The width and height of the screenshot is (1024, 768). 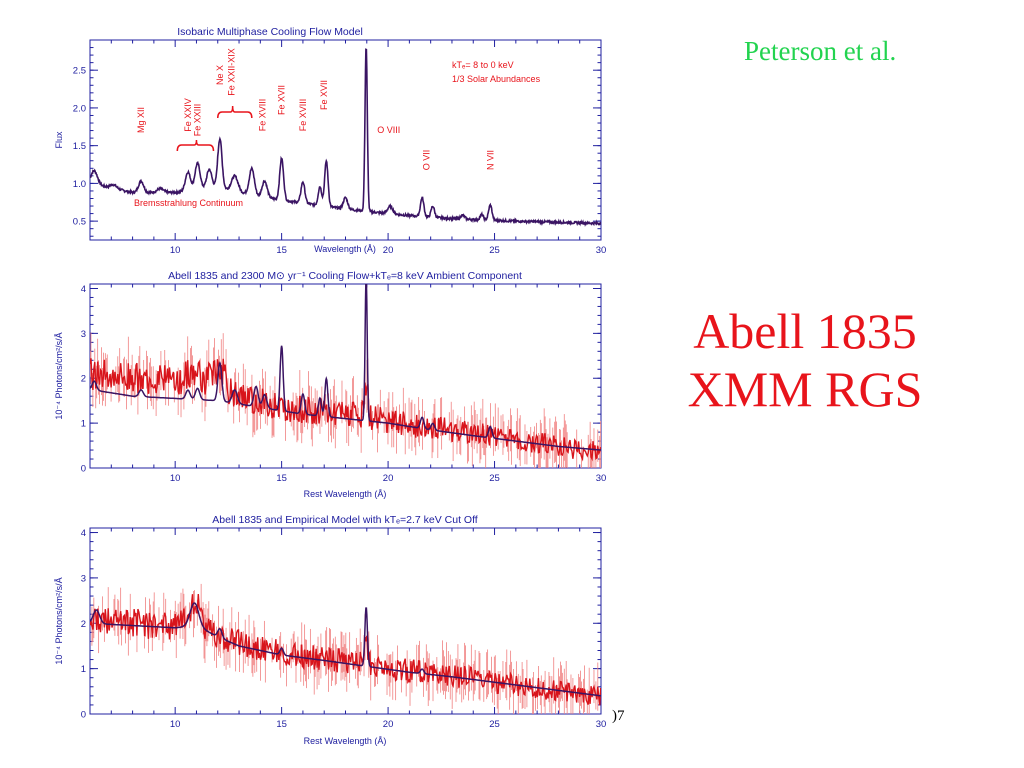 I want to click on line-label: O VIII, so click(x=388, y=130).